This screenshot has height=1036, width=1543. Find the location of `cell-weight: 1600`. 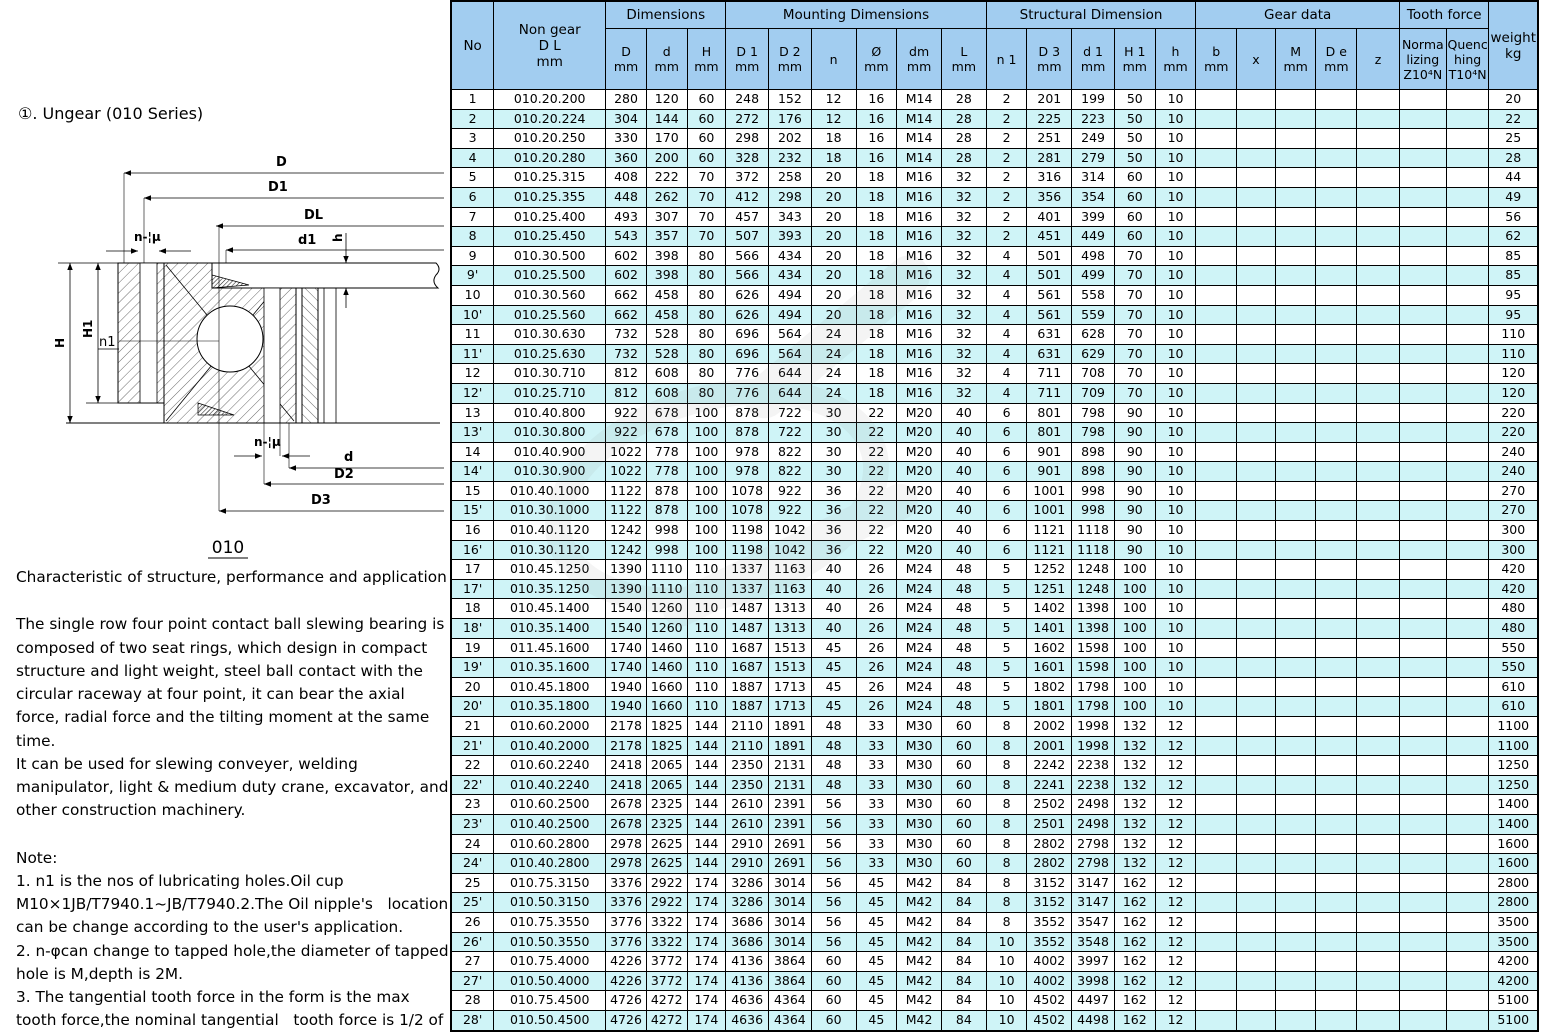

cell-weight: 1600 is located at coordinates (1513, 863).